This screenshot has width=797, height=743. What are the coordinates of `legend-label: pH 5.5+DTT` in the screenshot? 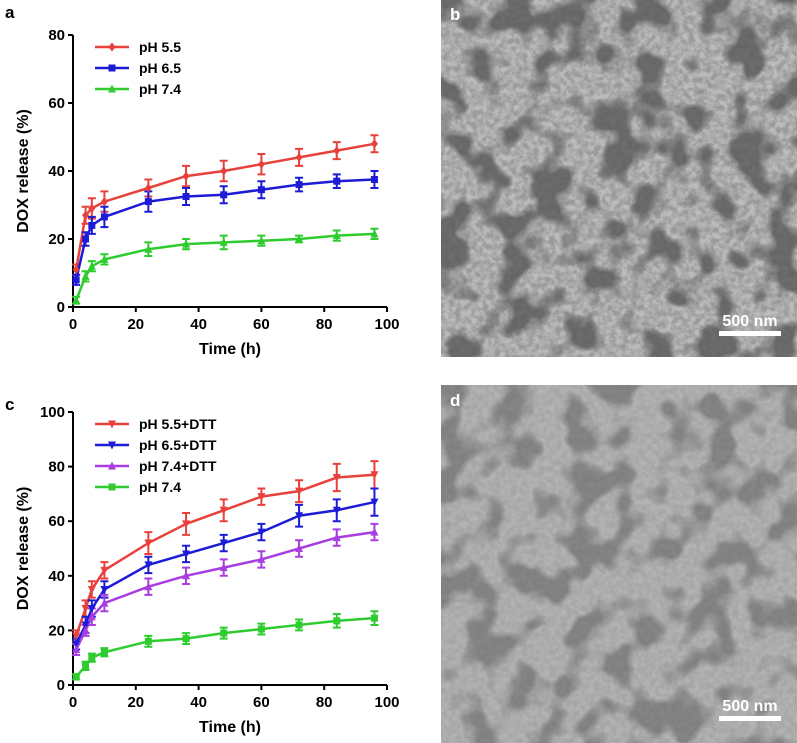 It's located at (178, 424).